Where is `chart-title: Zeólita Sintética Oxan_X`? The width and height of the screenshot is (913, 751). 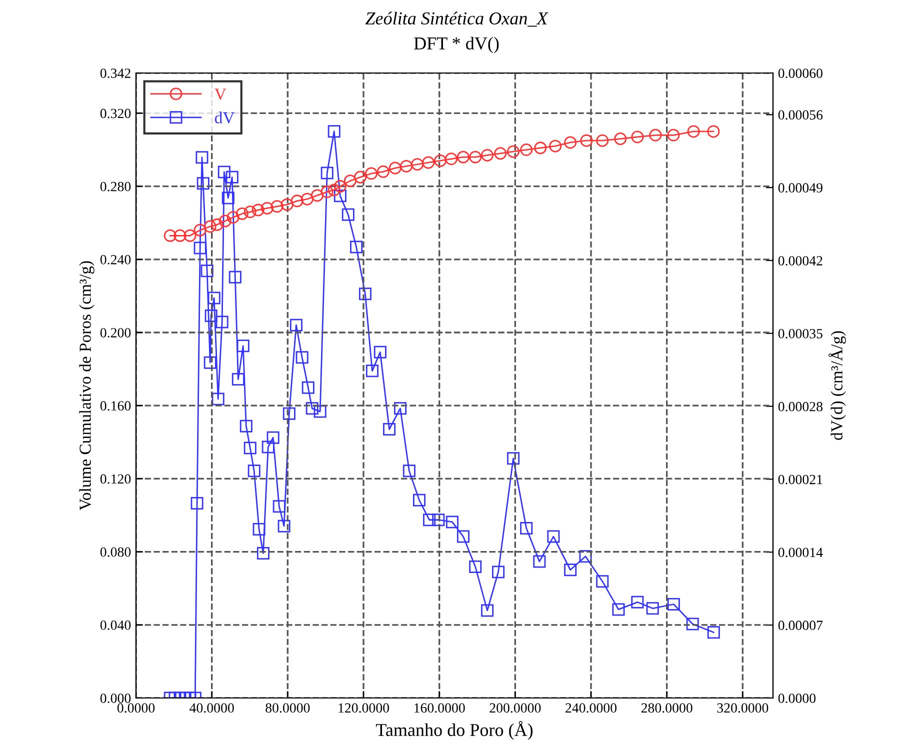 chart-title: Zeólita Sintética Oxan_X is located at coordinates (456, 19).